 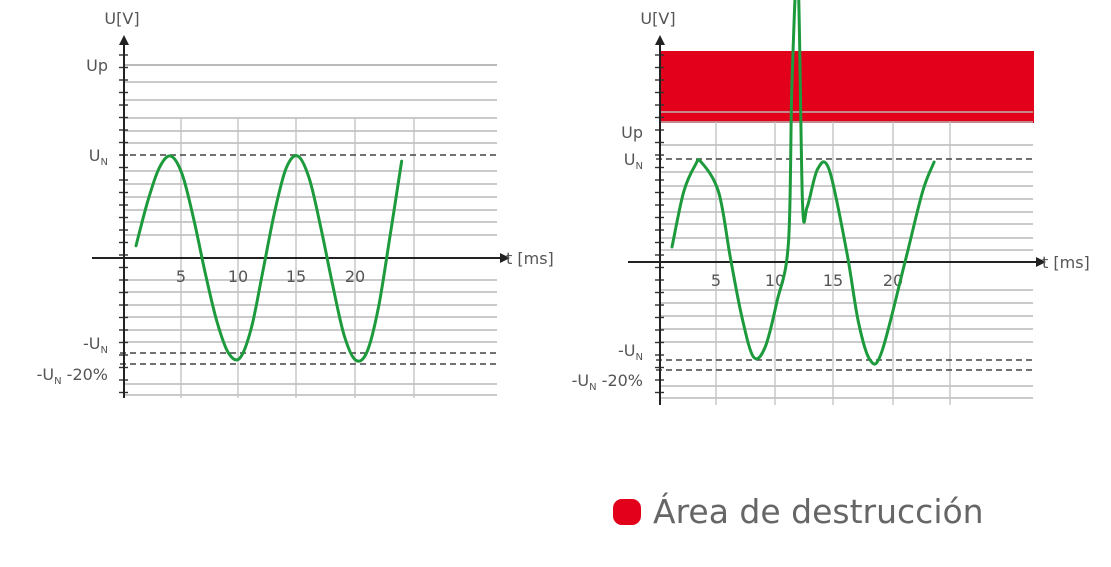 I want to click on panel1-x-tick-label: 10, so click(x=238, y=276).